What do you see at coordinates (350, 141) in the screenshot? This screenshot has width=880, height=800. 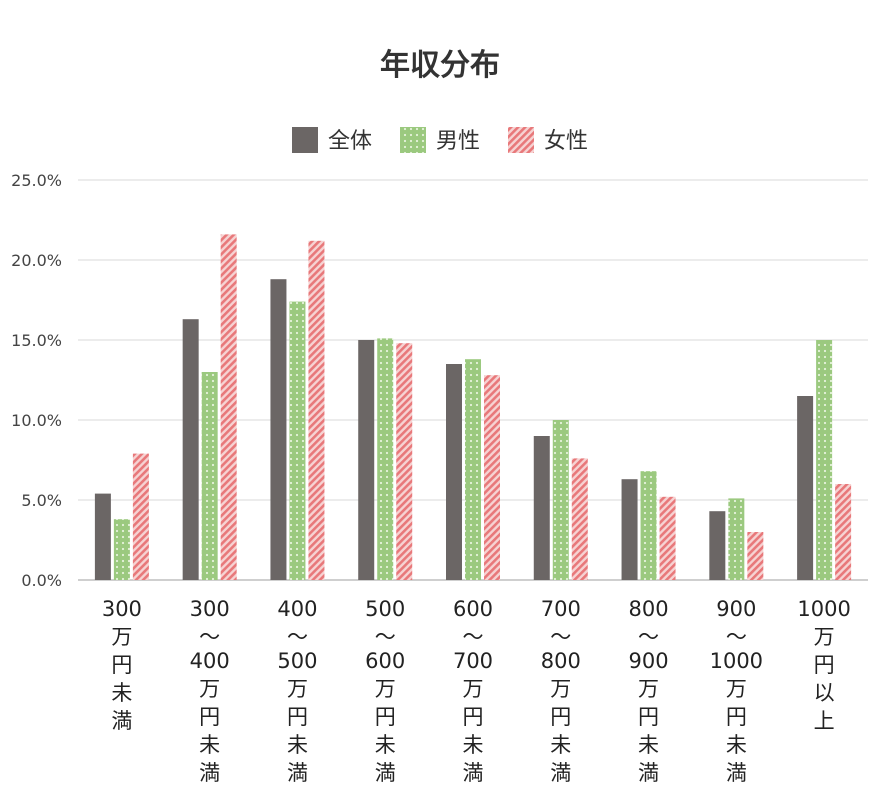 I see `legend-label: 全体` at bounding box center [350, 141].